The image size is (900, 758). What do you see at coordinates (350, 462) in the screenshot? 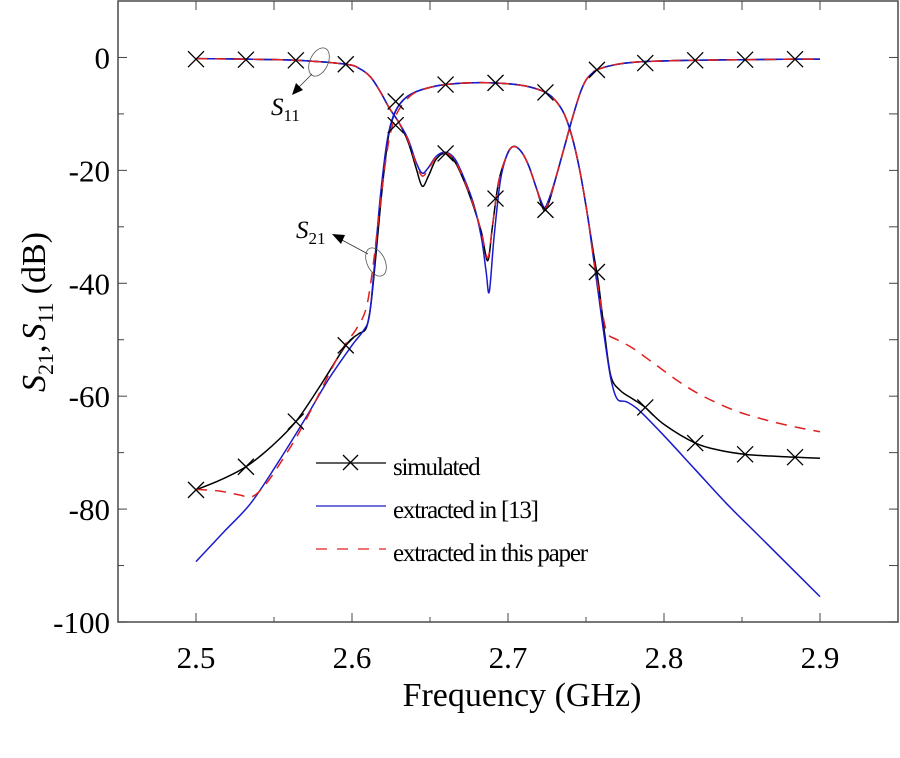
I see `legend-marker-x` at bounding box center [350, 462].